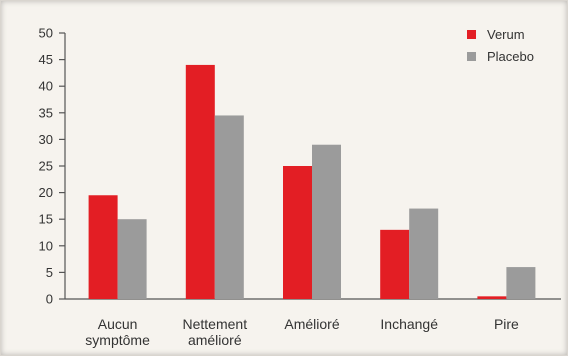 The height and width of the screenshot is (362, 568). What do you see at coordinates (215, 324) in the screenshot?
I see `x-category-label: Nettement` at bounding box center [215, 324].